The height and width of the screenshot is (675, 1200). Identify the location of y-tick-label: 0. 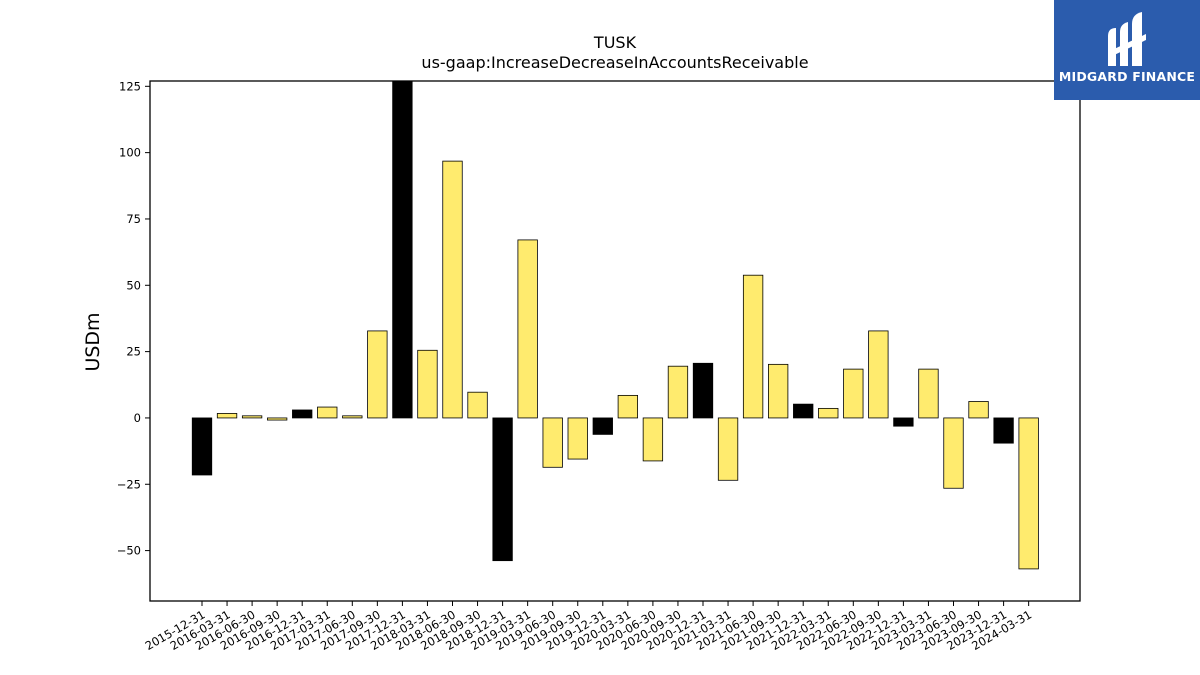
(137, 418).